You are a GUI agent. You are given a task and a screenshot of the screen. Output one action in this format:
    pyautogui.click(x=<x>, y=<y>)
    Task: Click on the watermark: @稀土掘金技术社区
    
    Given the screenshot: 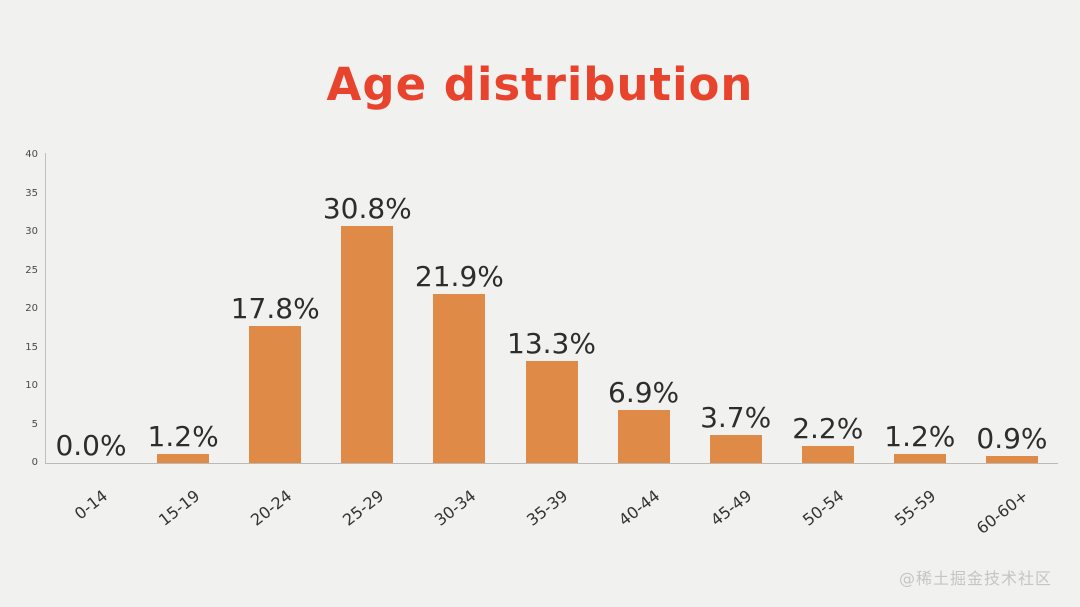 What is the action you would take?
    pyautogui.click(x=975, y=578)
    